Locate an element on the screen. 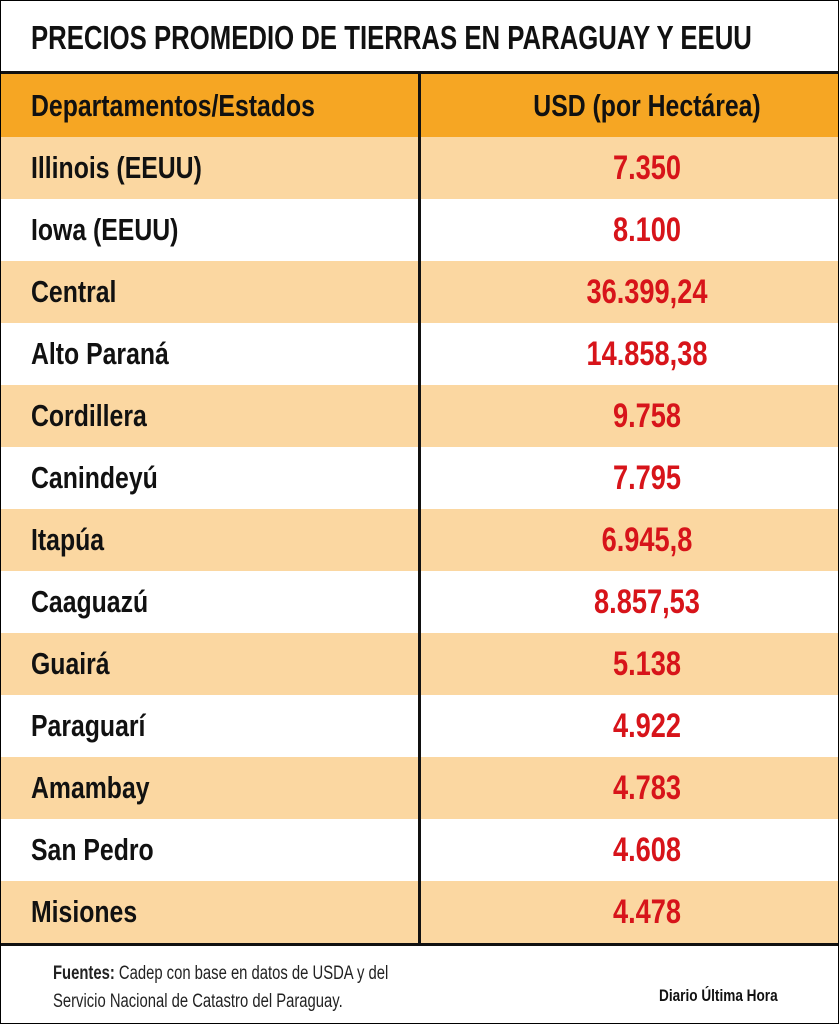  table-row: Canindeyú 7.795 is located at coordinates (419, 478).